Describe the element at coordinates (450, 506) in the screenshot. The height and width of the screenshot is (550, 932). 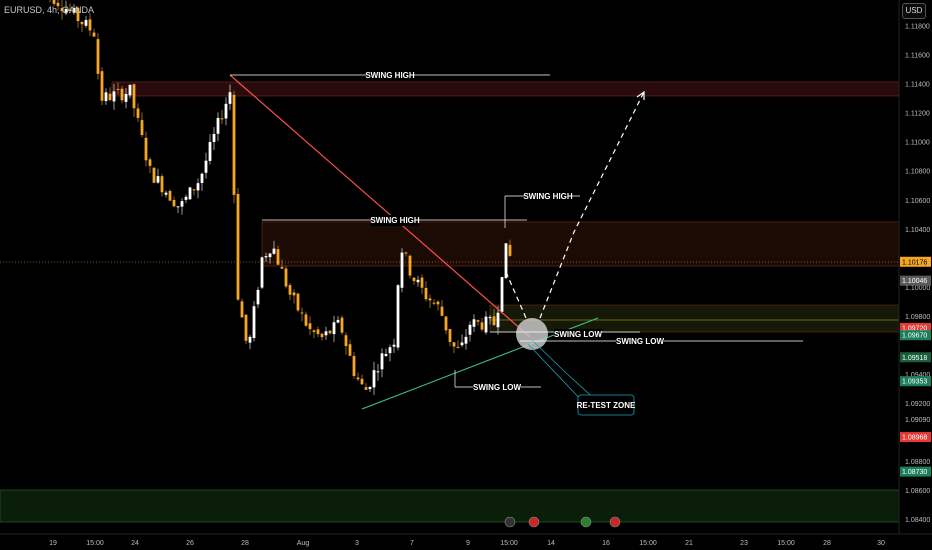
I see `demand-zone-bottom` at that location.